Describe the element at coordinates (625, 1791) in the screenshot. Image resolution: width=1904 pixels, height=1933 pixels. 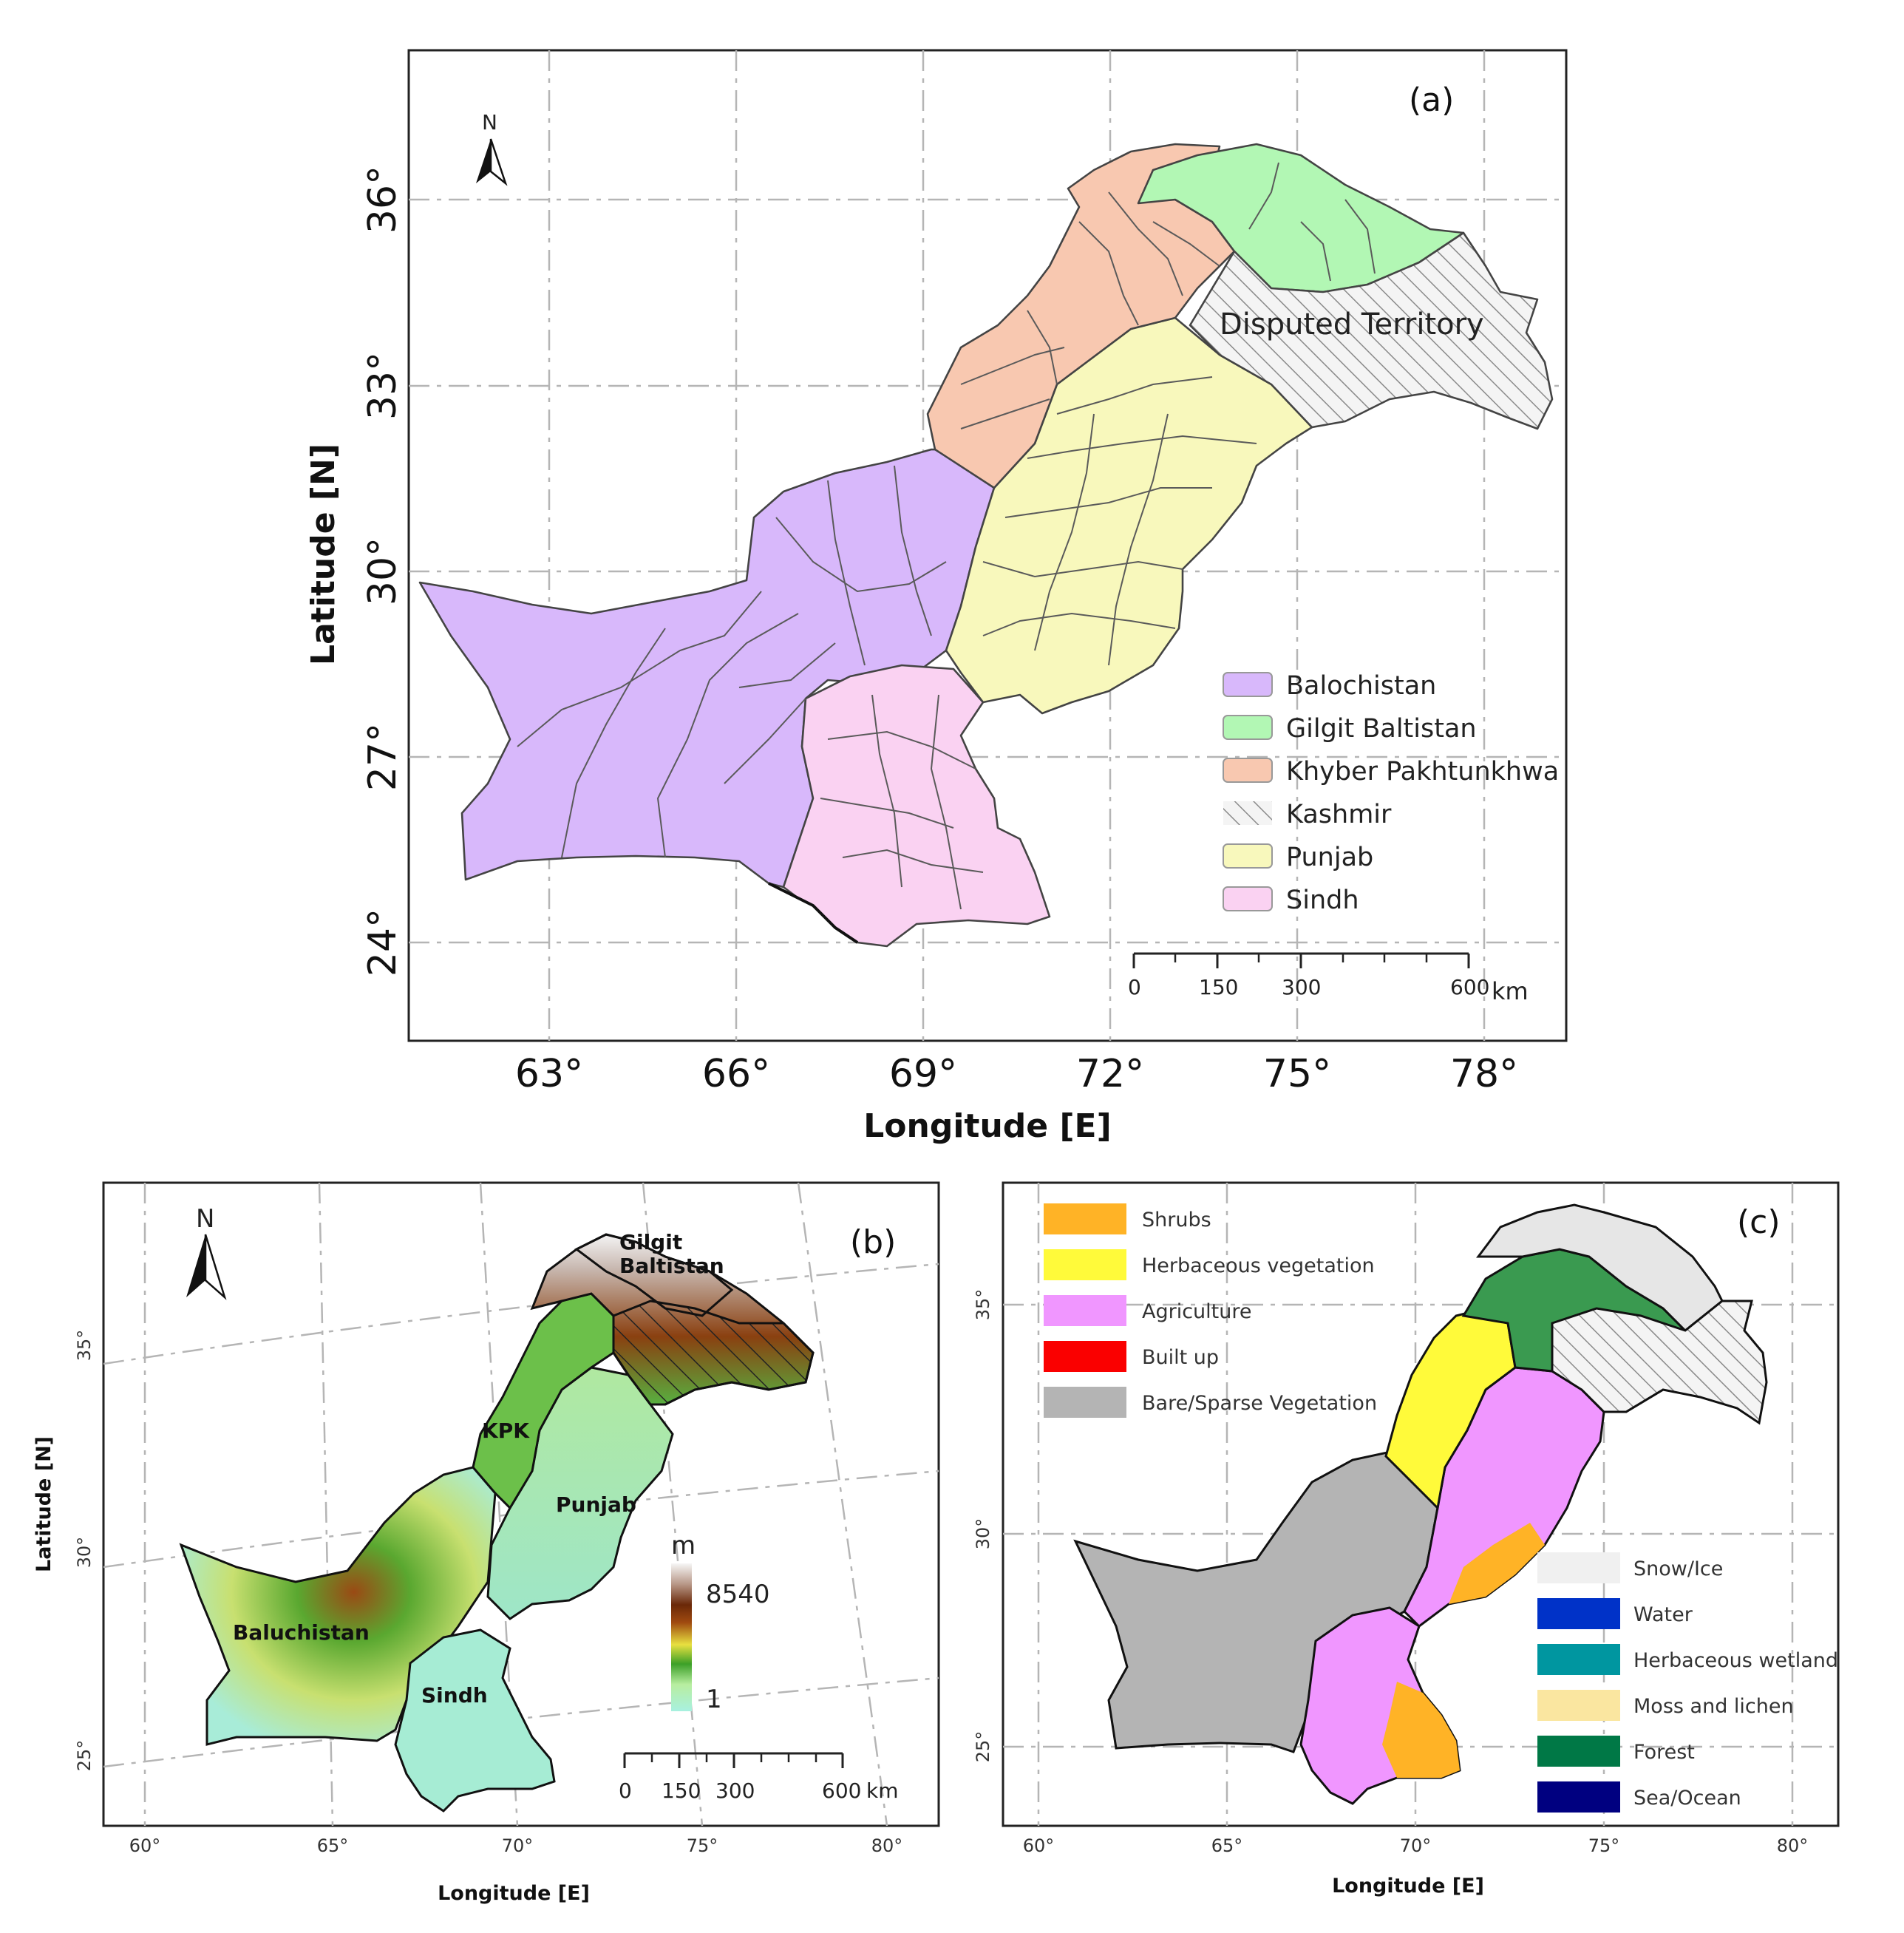
I see `scale-b-tick-0: 0` at that location.